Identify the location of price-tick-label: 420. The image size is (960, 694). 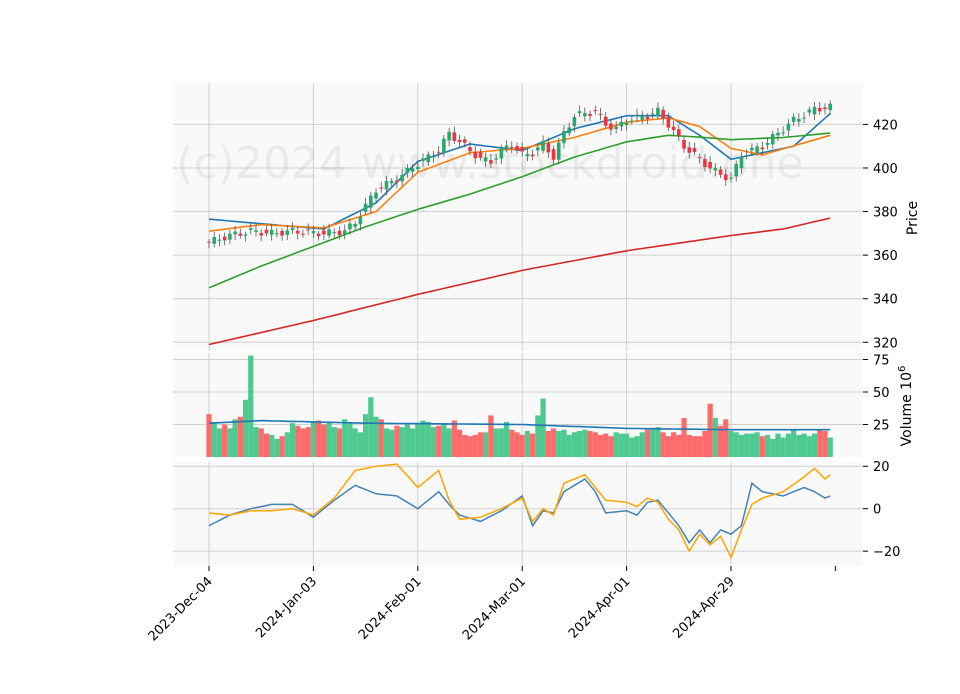
(885, 125).